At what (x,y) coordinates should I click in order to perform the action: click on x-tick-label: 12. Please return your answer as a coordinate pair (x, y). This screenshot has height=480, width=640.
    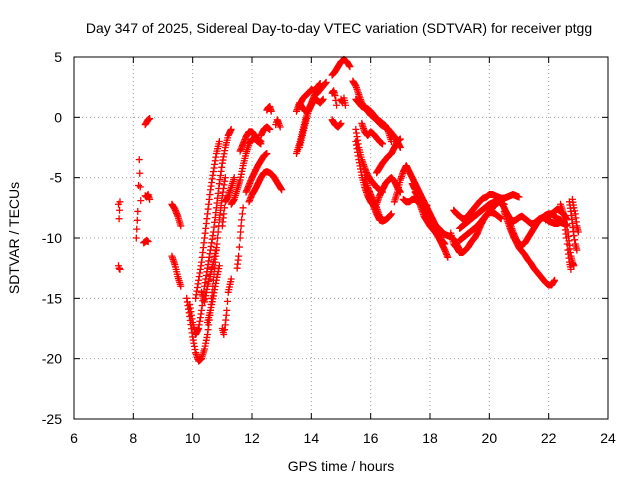
    Looking at the image, I should click on (252, 438).